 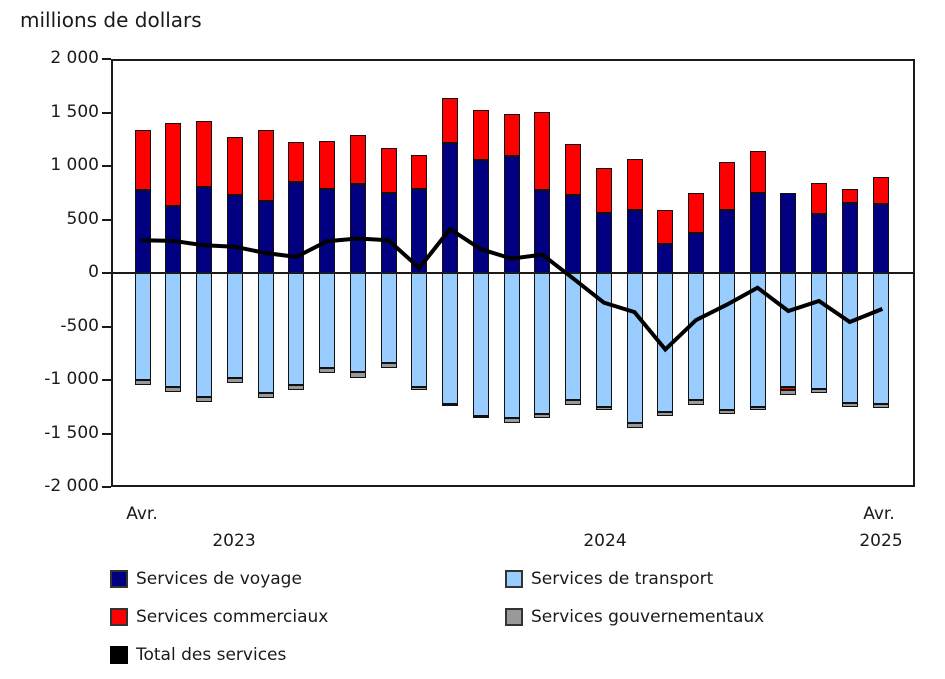 What do you see at coordinates (74, 112) in the screenshot?
I see `y-axis-tick-label: 1 500` at bounding box center [74, 112].